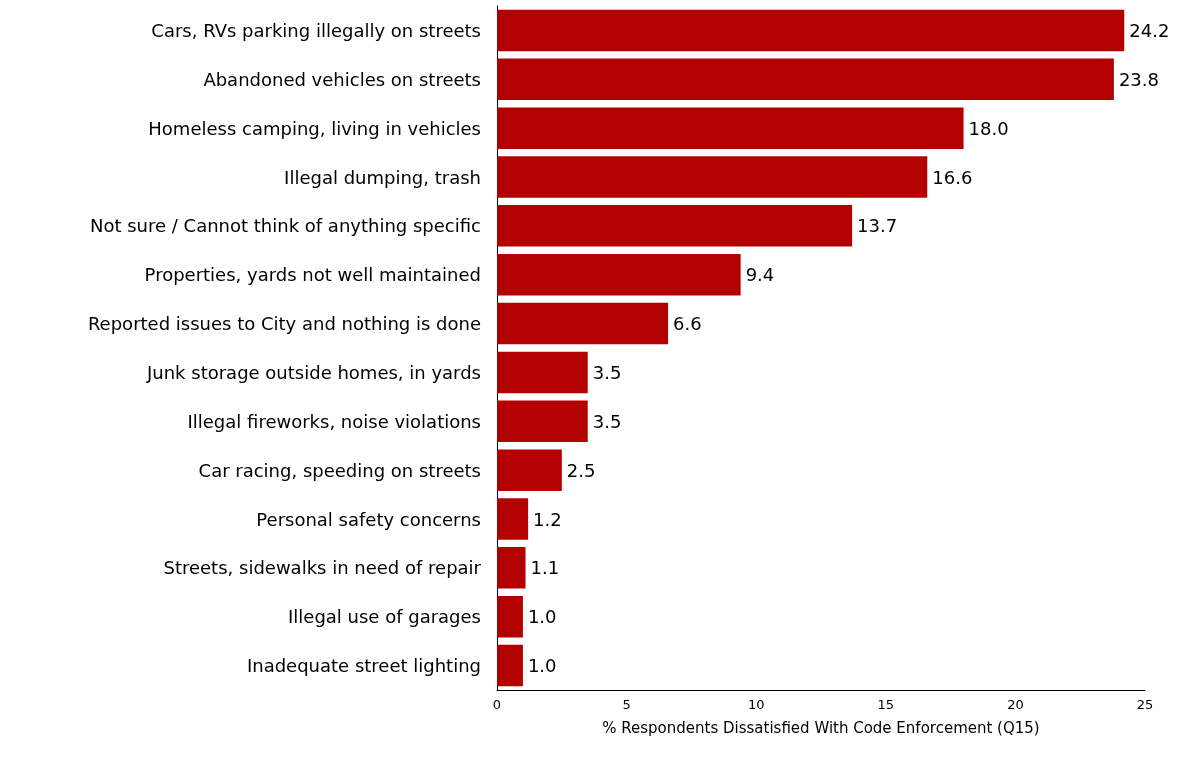  Describe the element at coordinates (581, 470) in the screenshot. I see `data-label: 2.5` at that location.